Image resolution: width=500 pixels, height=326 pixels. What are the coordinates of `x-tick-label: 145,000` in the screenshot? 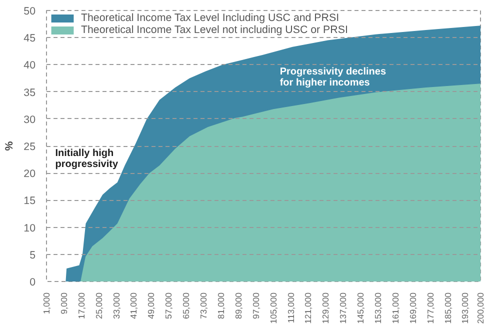 It's located at (361, 308).